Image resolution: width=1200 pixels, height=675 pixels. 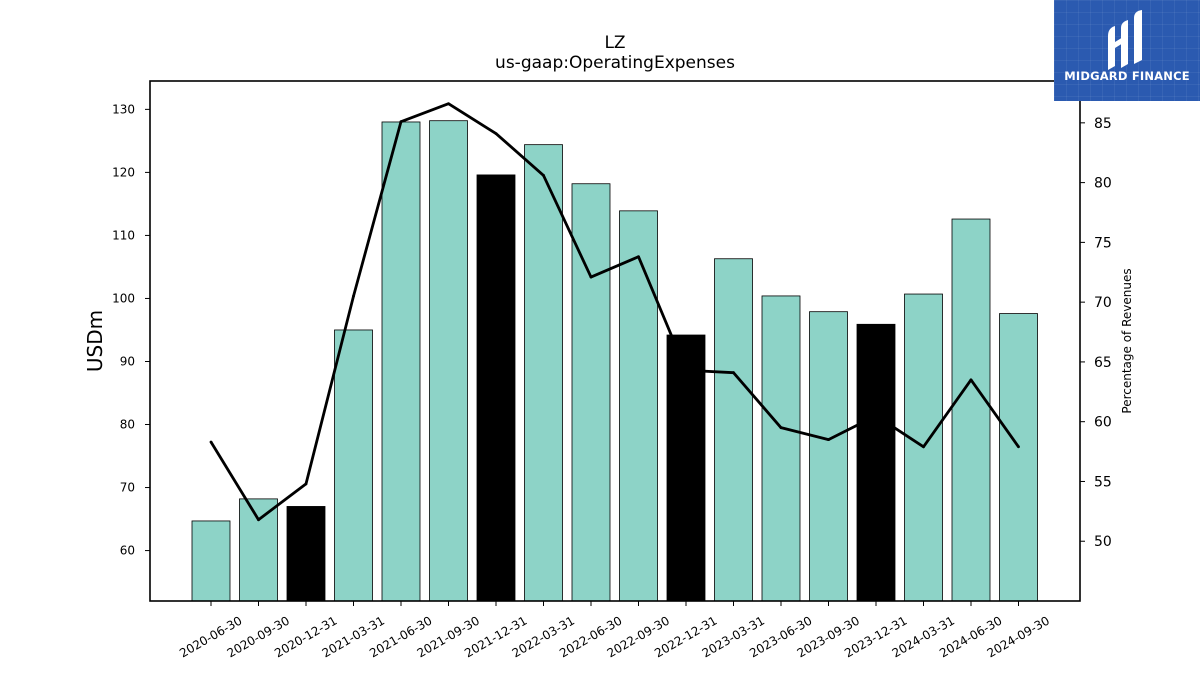 I want to click on y-tick-label: 110, so click(x=123, y=235).